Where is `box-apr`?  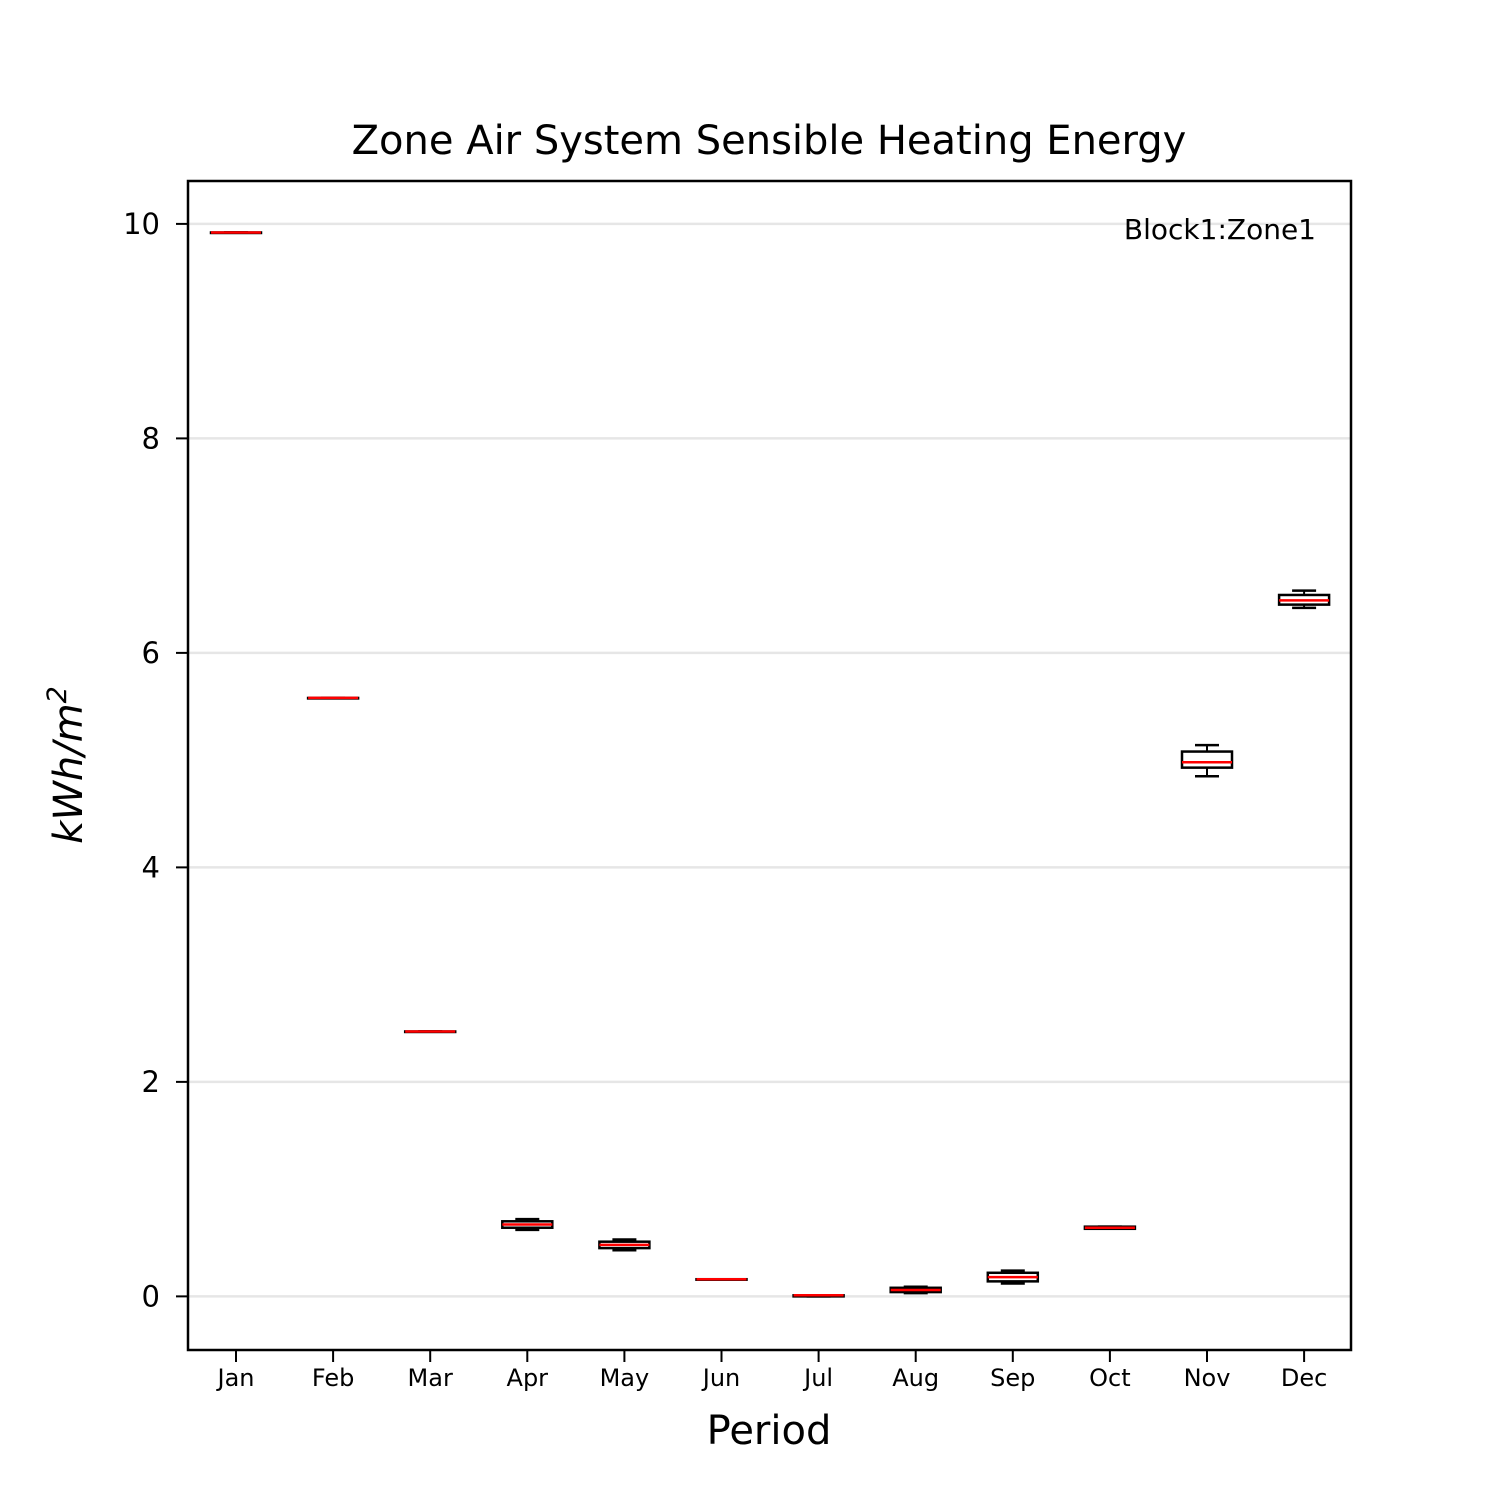
box-apr is located at coordinates (527, 1224).